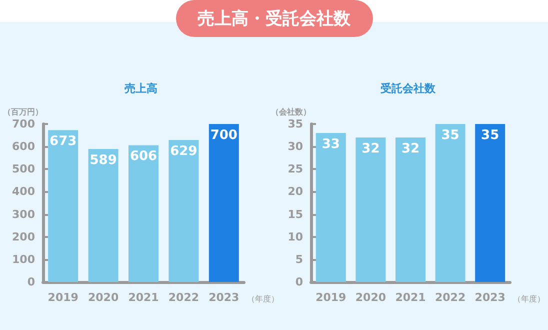 The width and height of the screenshot is (548, 330). I want to click on y-axis-title: （会社数）, so click(291, 112).